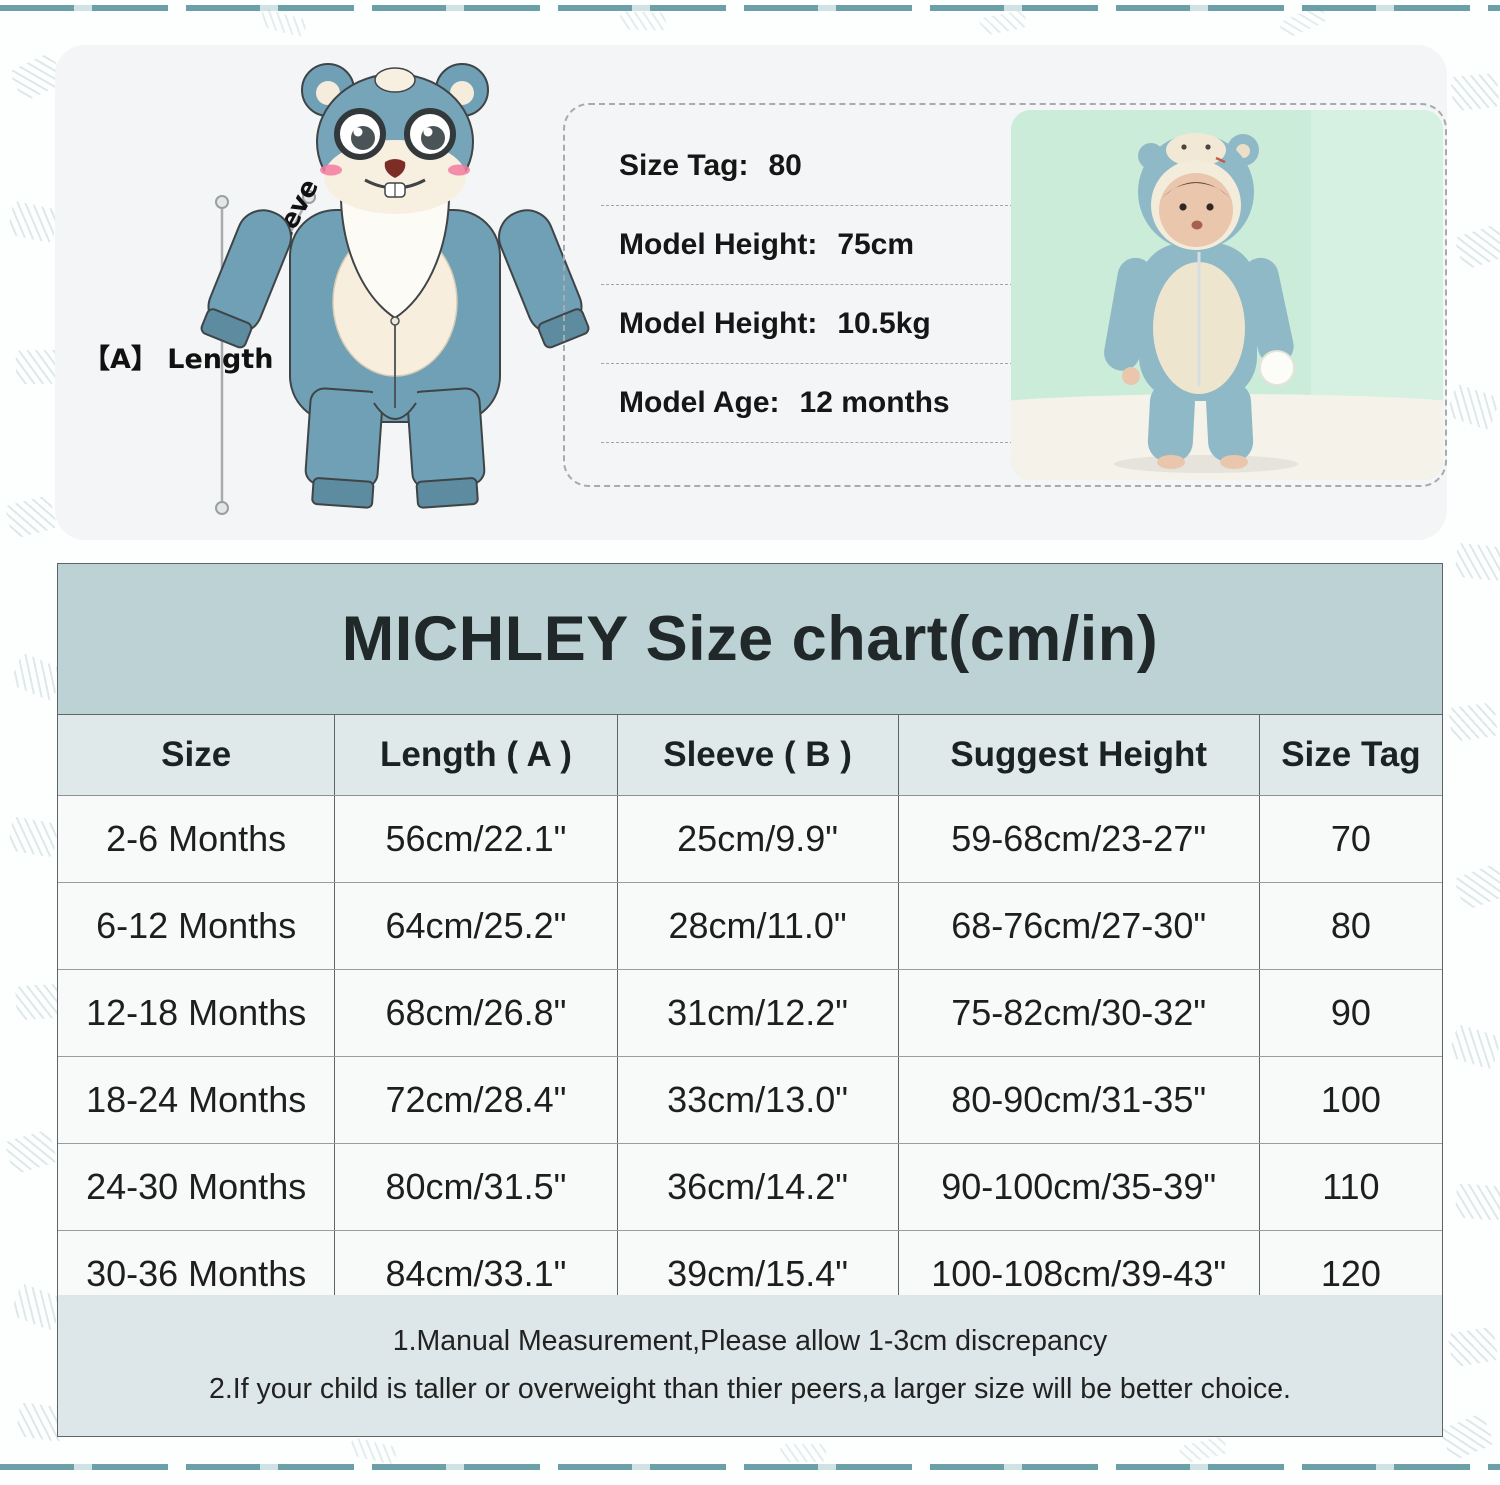  What do you see at coordinates (1350, 1187) in the screenshot?
I see `size-tag-cell: 110` at bounding box center [1350, 1187].